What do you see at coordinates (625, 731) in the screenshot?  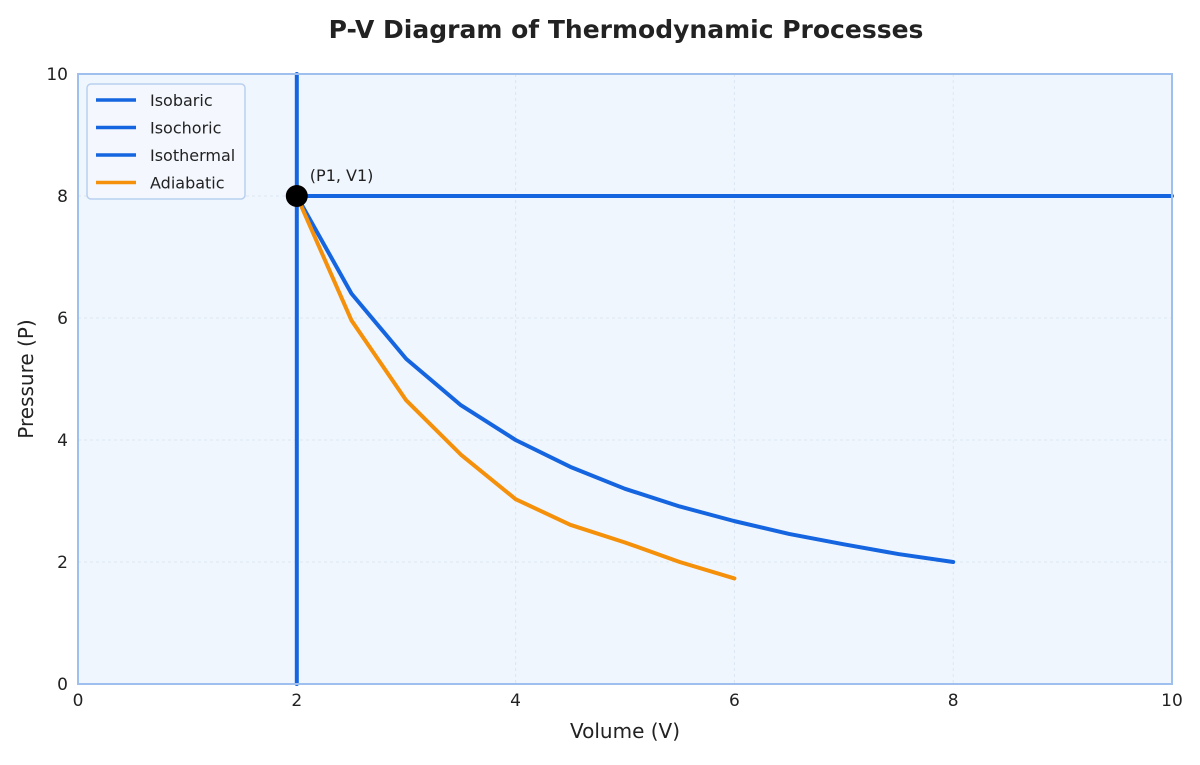 I see `x-axis-label: Volume (V)` at bounding box center [625, 731].